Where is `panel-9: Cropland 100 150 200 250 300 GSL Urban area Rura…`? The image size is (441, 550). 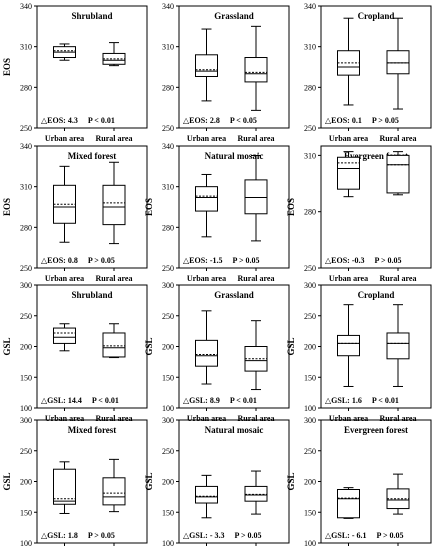 panel-9: Cropland 100 150 200 250 300 GSL Urban area Rura… is located at coordinates (359, 352).